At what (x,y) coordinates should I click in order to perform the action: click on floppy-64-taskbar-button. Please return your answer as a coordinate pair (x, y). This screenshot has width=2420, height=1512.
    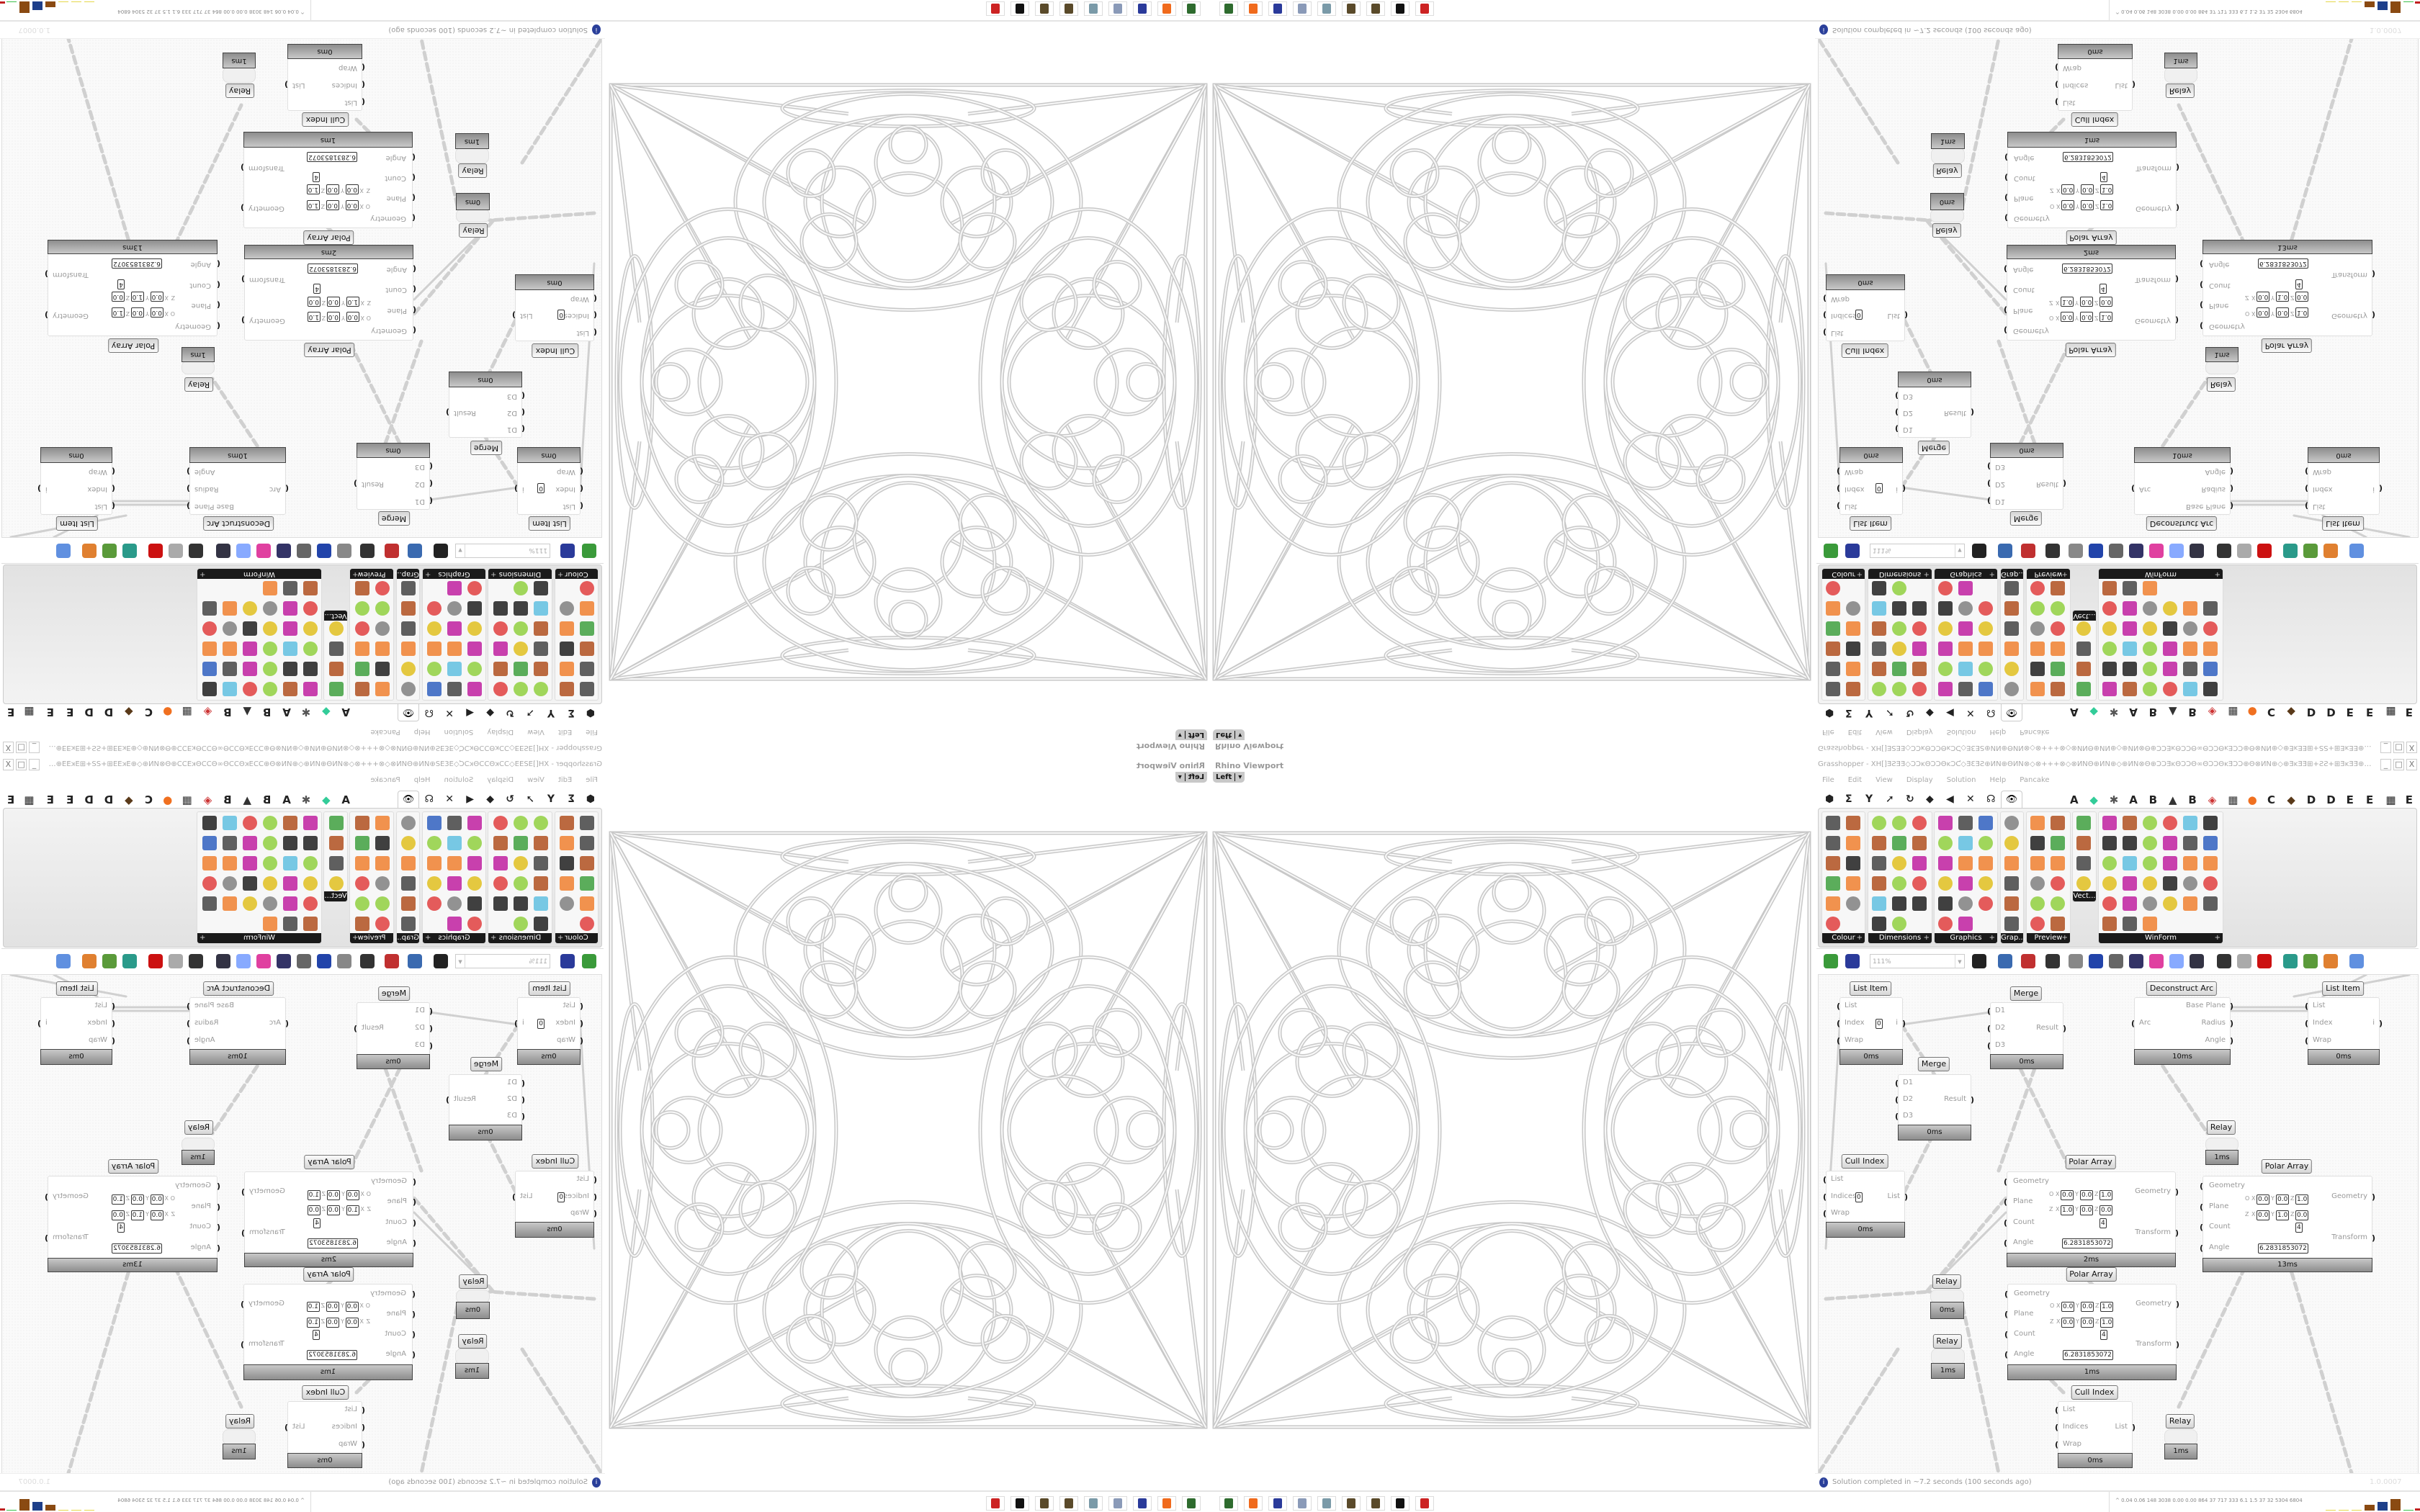
    Looking at the image, I should click on (1142, 8).